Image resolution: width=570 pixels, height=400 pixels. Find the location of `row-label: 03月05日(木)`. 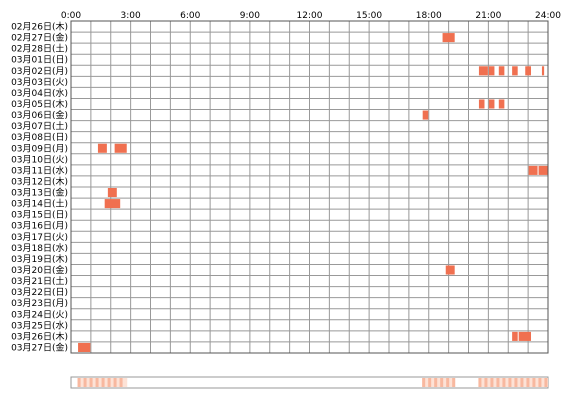

row-label: 03月05日(木) is located at coordinates (39, 104).